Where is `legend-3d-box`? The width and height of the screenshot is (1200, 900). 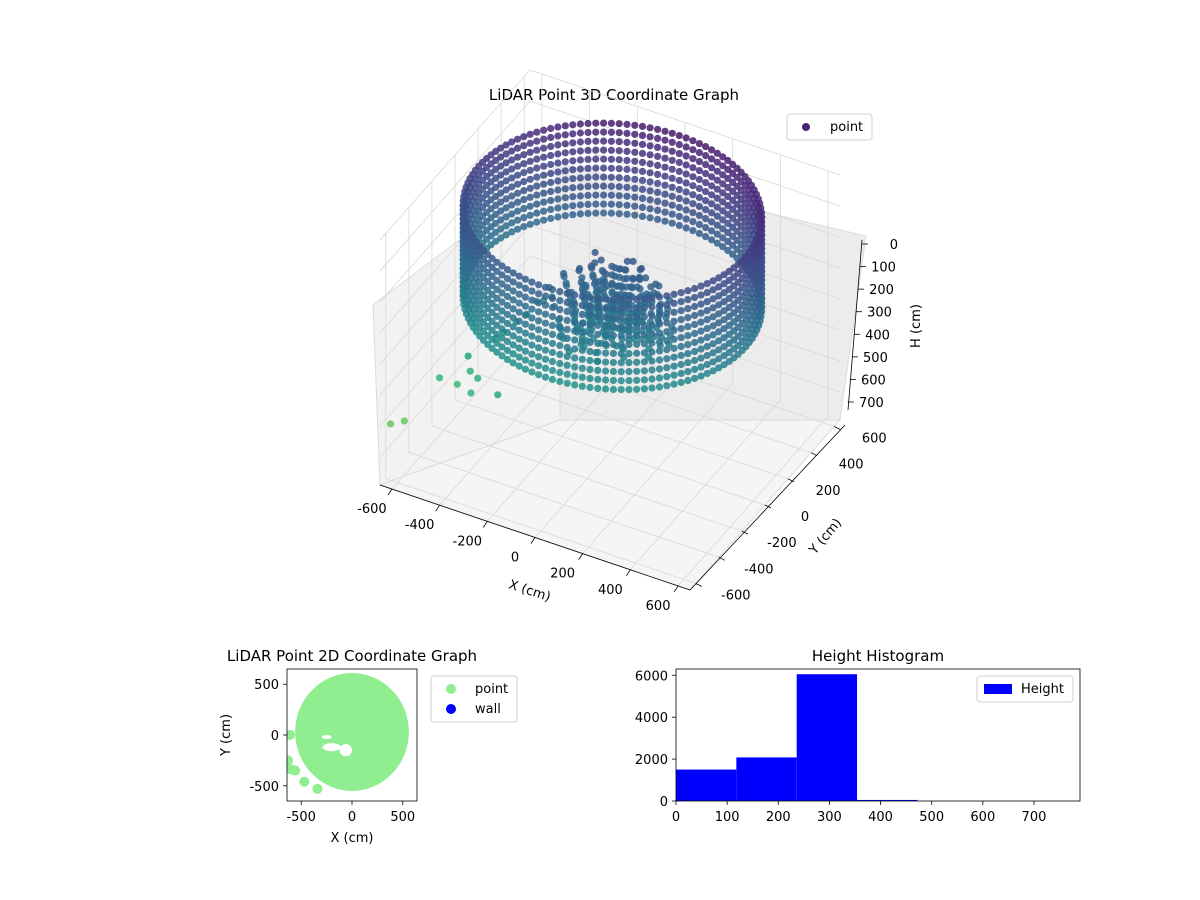 legend-3d-box is located at coordinates (829, 127).